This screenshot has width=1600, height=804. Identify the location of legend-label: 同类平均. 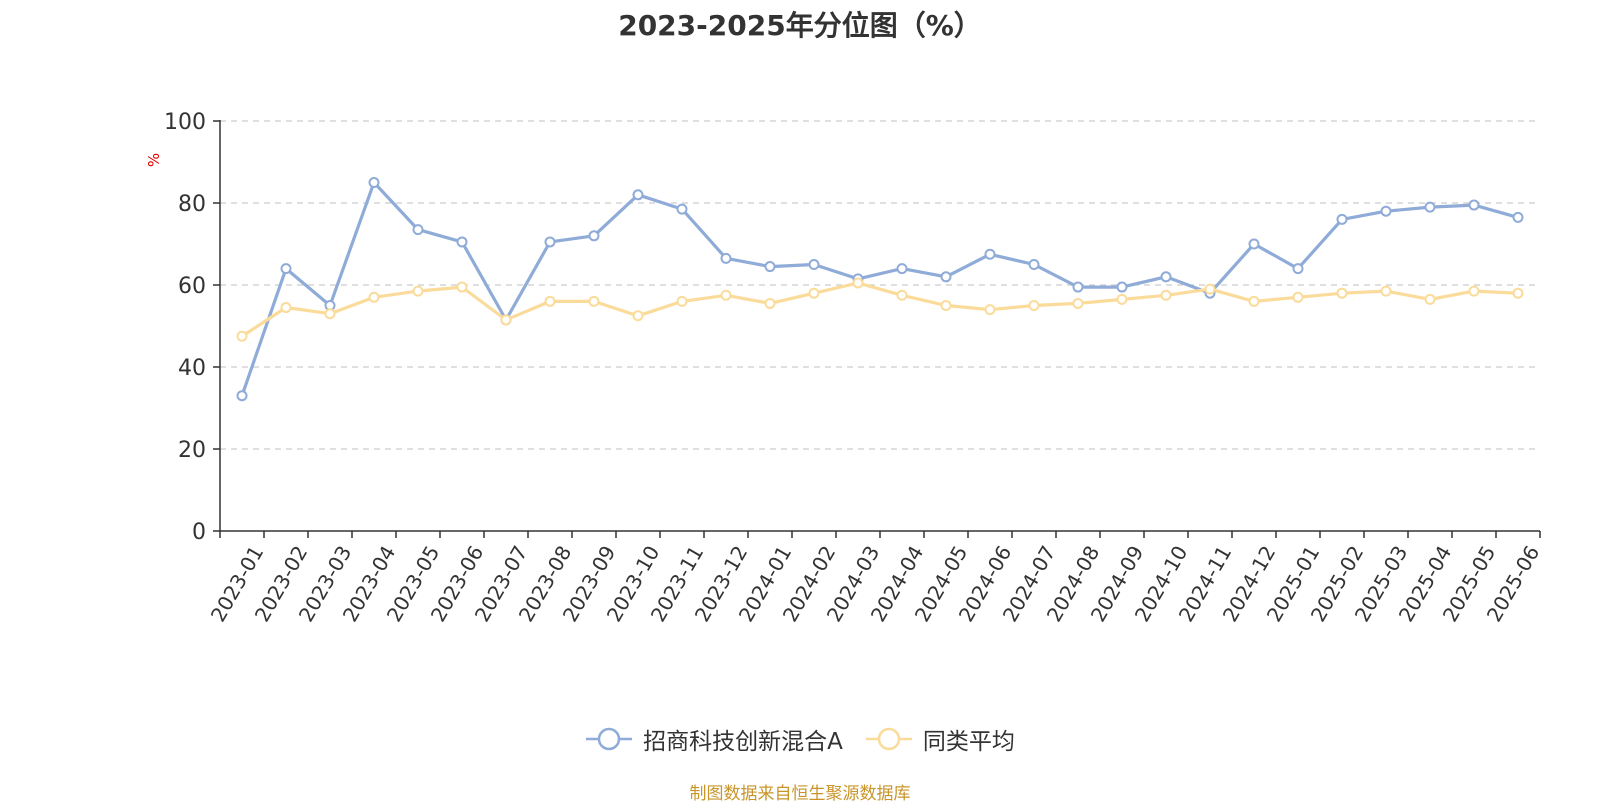
(968, 742).